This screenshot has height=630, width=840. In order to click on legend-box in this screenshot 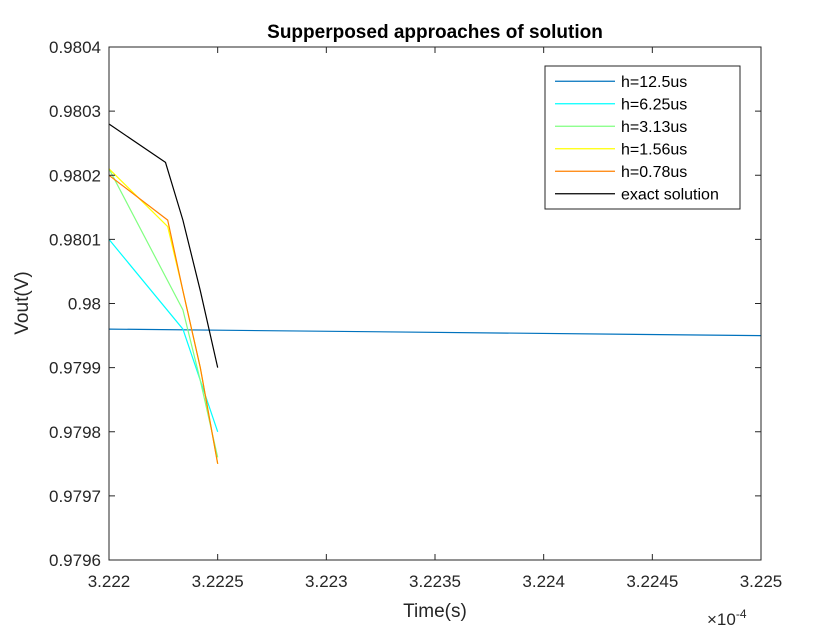, I will do `click(642, 137)`.